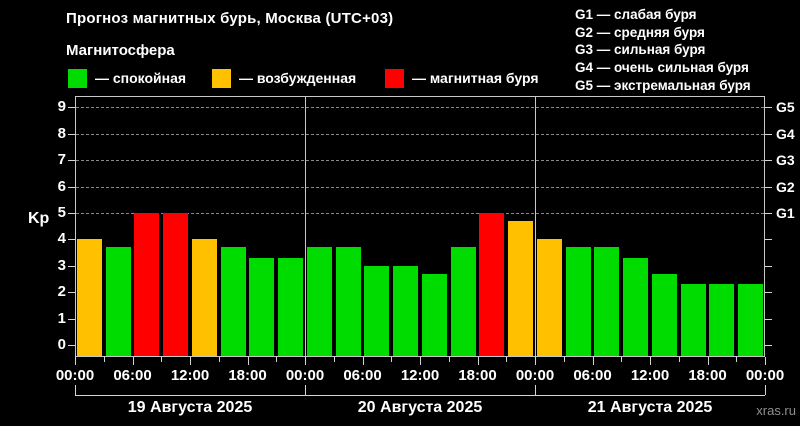 This screenshot has height=426, width=800. Describe the element at coordinates (262, 306) in the screenshot. I see `kp-bar-day1-slot7` at that location.